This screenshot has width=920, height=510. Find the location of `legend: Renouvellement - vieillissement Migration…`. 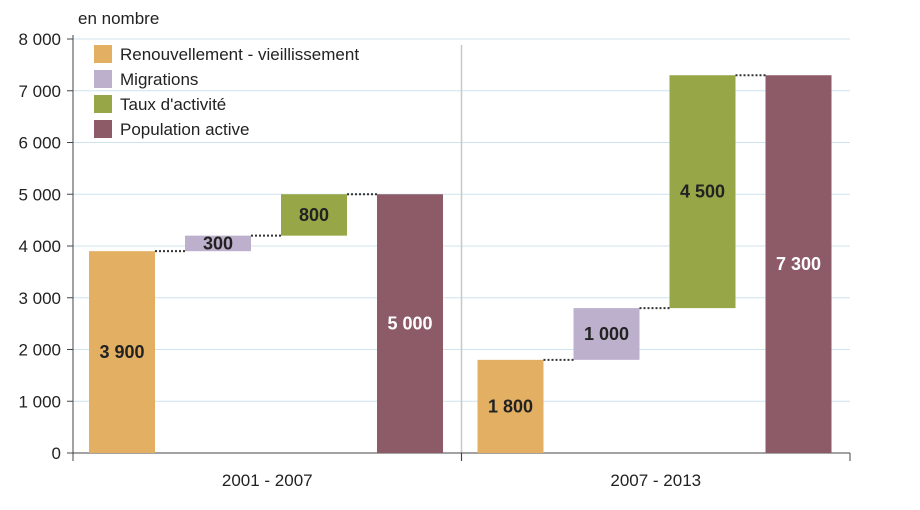

legend: Renouvellement - vieillissement Migration… is located at coordinates (226, 92).